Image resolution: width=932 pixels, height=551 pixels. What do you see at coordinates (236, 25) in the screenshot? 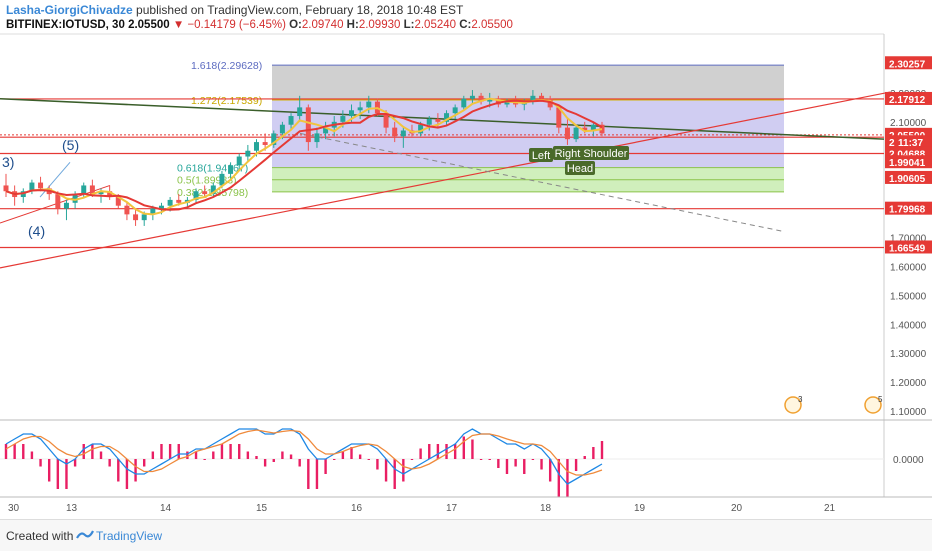
I see `price-change: −0.14179 (−6.45%)` at bounding box center [236, 25].